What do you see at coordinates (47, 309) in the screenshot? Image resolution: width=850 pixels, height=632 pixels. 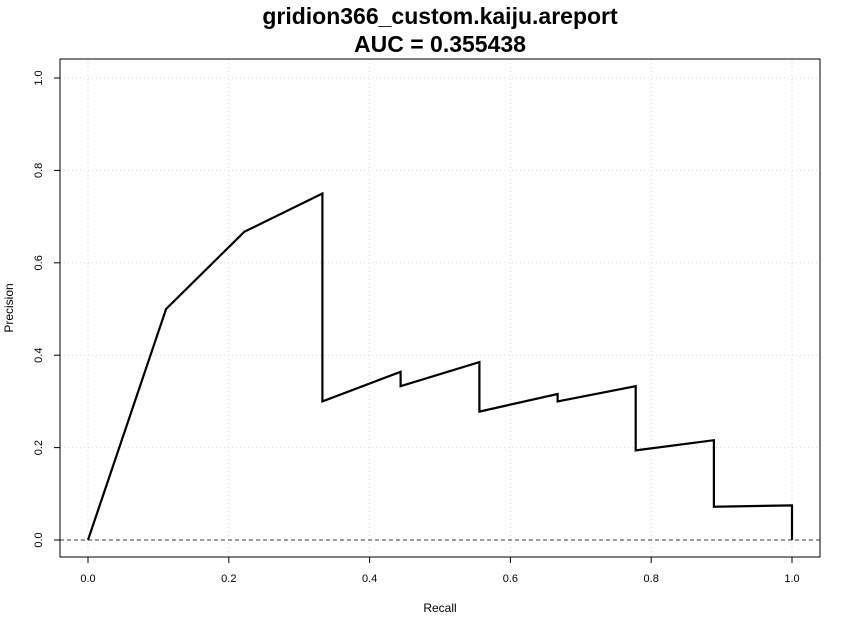 I see `y-axis: 0.0 0.2 0.4 0.6 0.8 1.0` at bounding box center [47, 309].